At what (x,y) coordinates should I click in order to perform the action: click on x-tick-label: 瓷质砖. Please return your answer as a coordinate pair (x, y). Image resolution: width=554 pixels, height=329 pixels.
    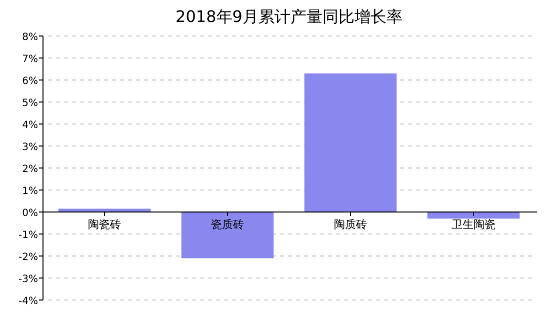
    Looking at the image, I should click on (227, 224).